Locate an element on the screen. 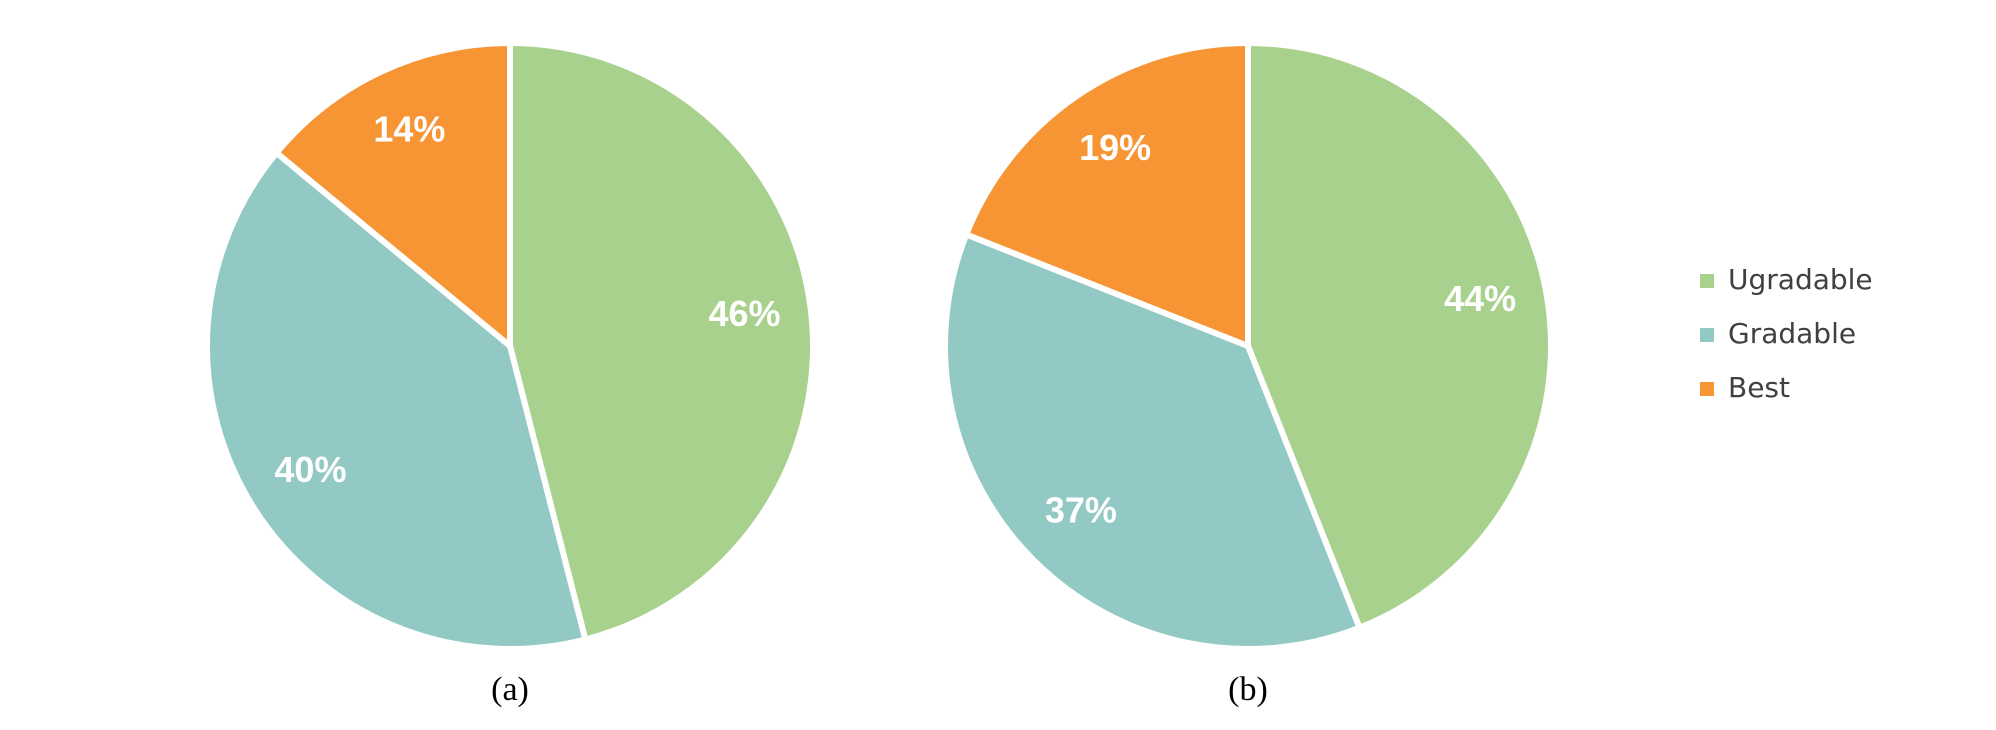 The height and width of the screenshot is (730, 1996). legend-label: Ugradable is located at coordinates (1800, 279).